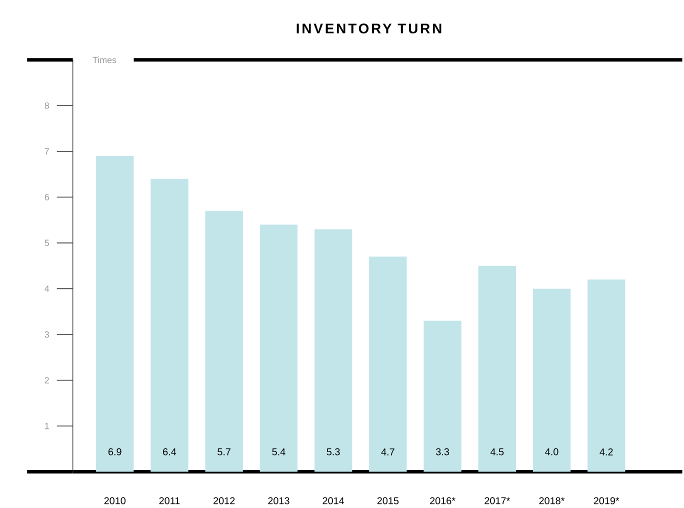 This screenshot has height=508, width=684. Describe the element at coordinates (552, 500) in the screenshot. I see `x-tick-label: 2018*` at that location.